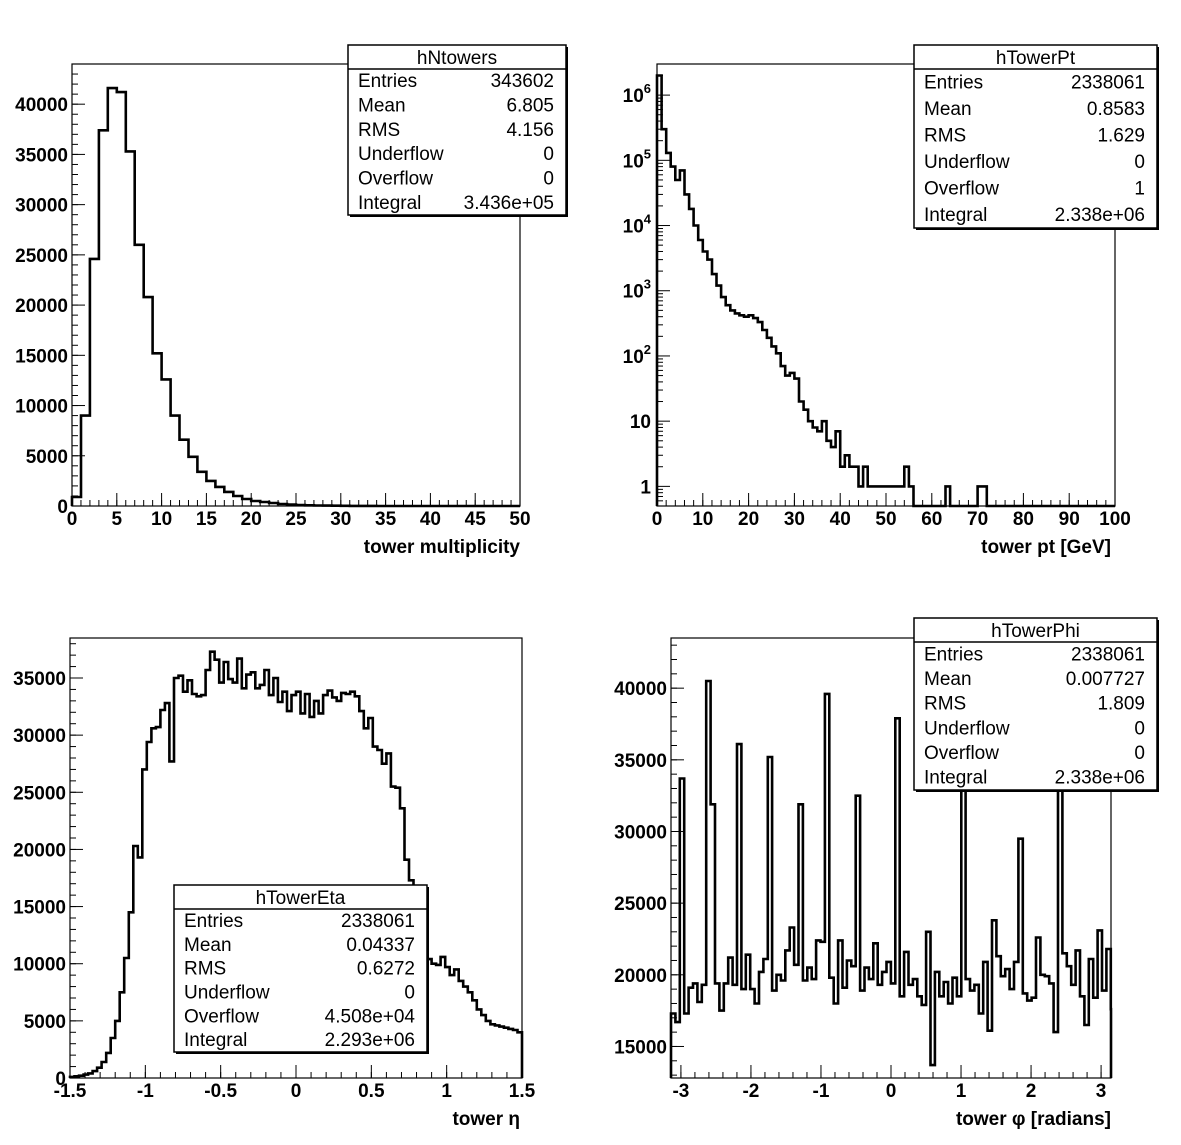 This screenshot has width=1181, height=1145. Describe the element at coordinates (645, 487) in the screenshot. I see `y-tick-label: 1` at that location.